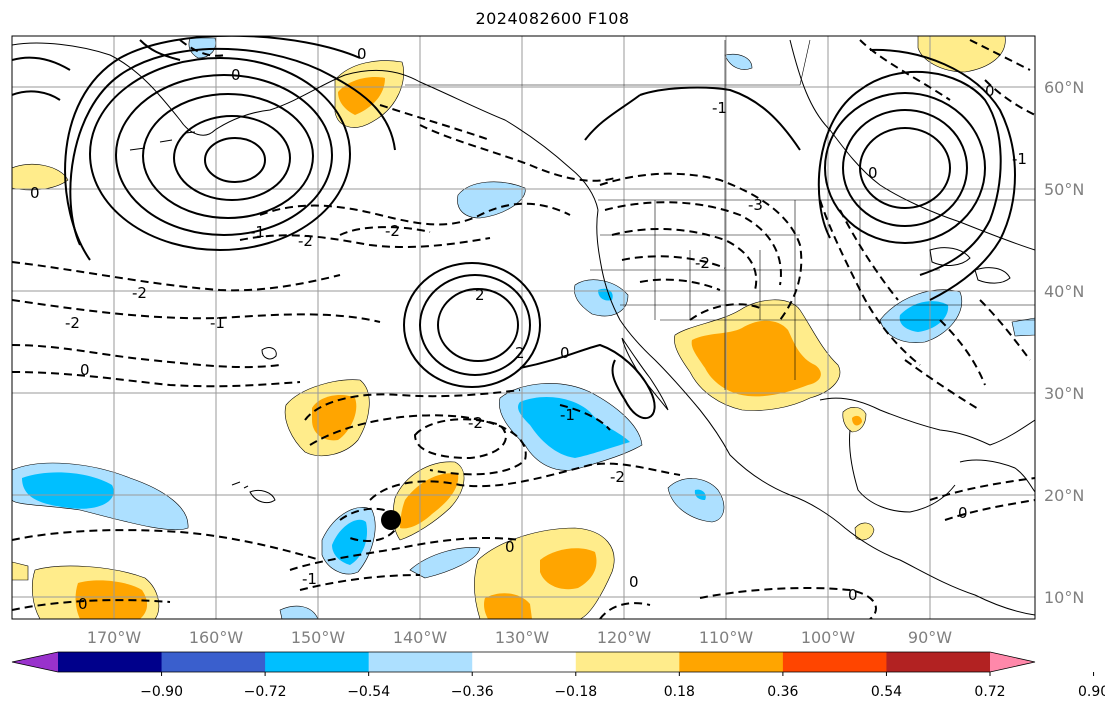 Image resolution: width=1105 pixels, height=712 pixels. I want to click on lon-tick-label: 130°W, so click(522, 637).